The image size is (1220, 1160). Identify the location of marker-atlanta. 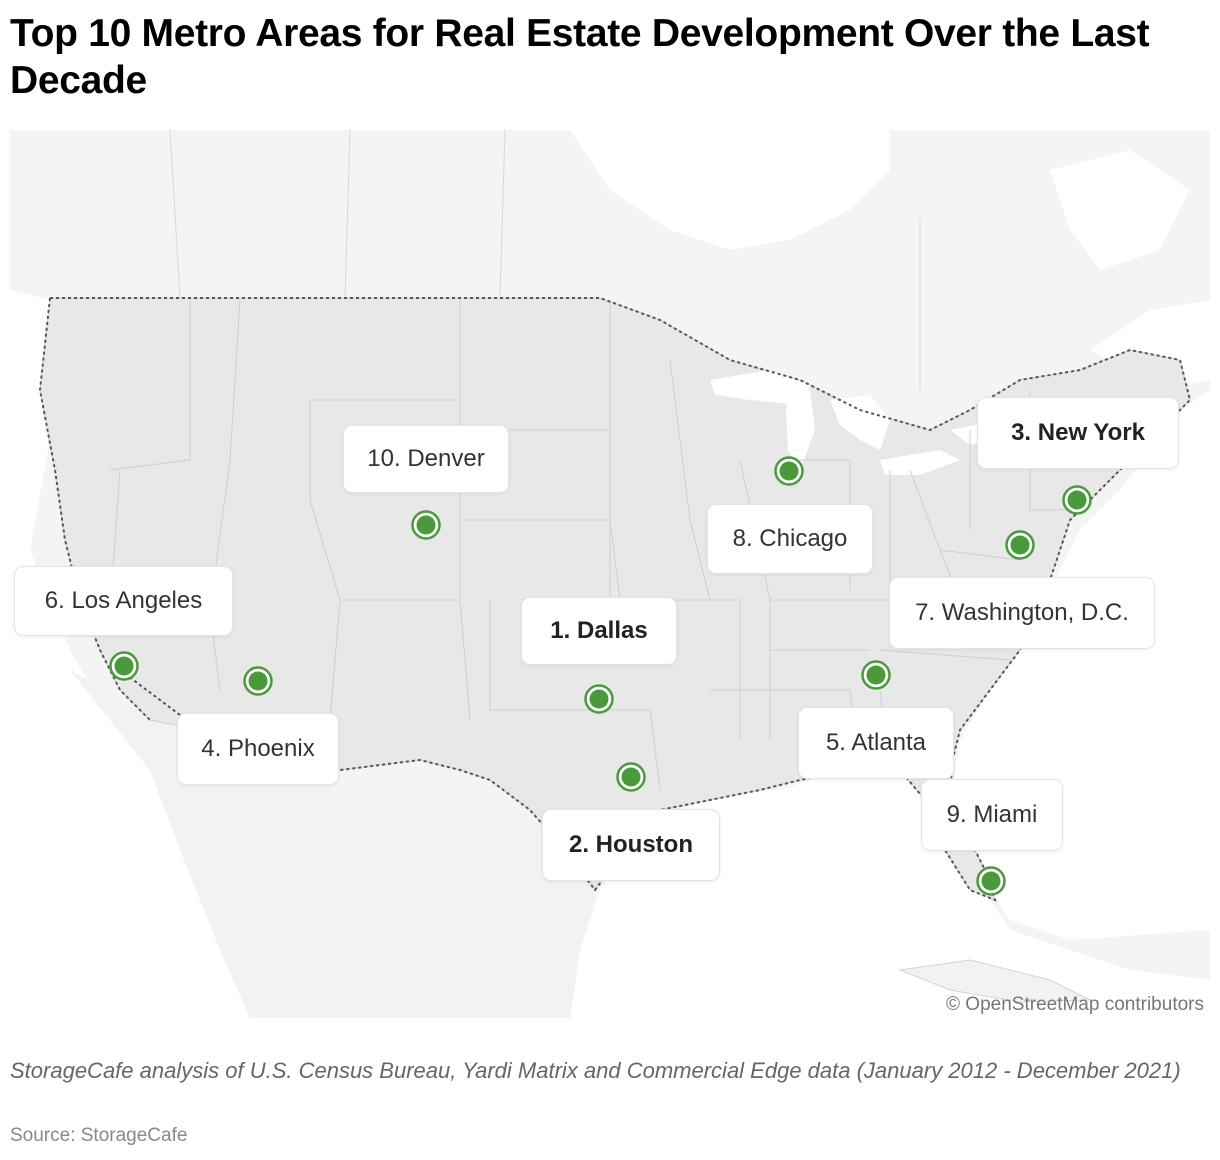
(876, 675).